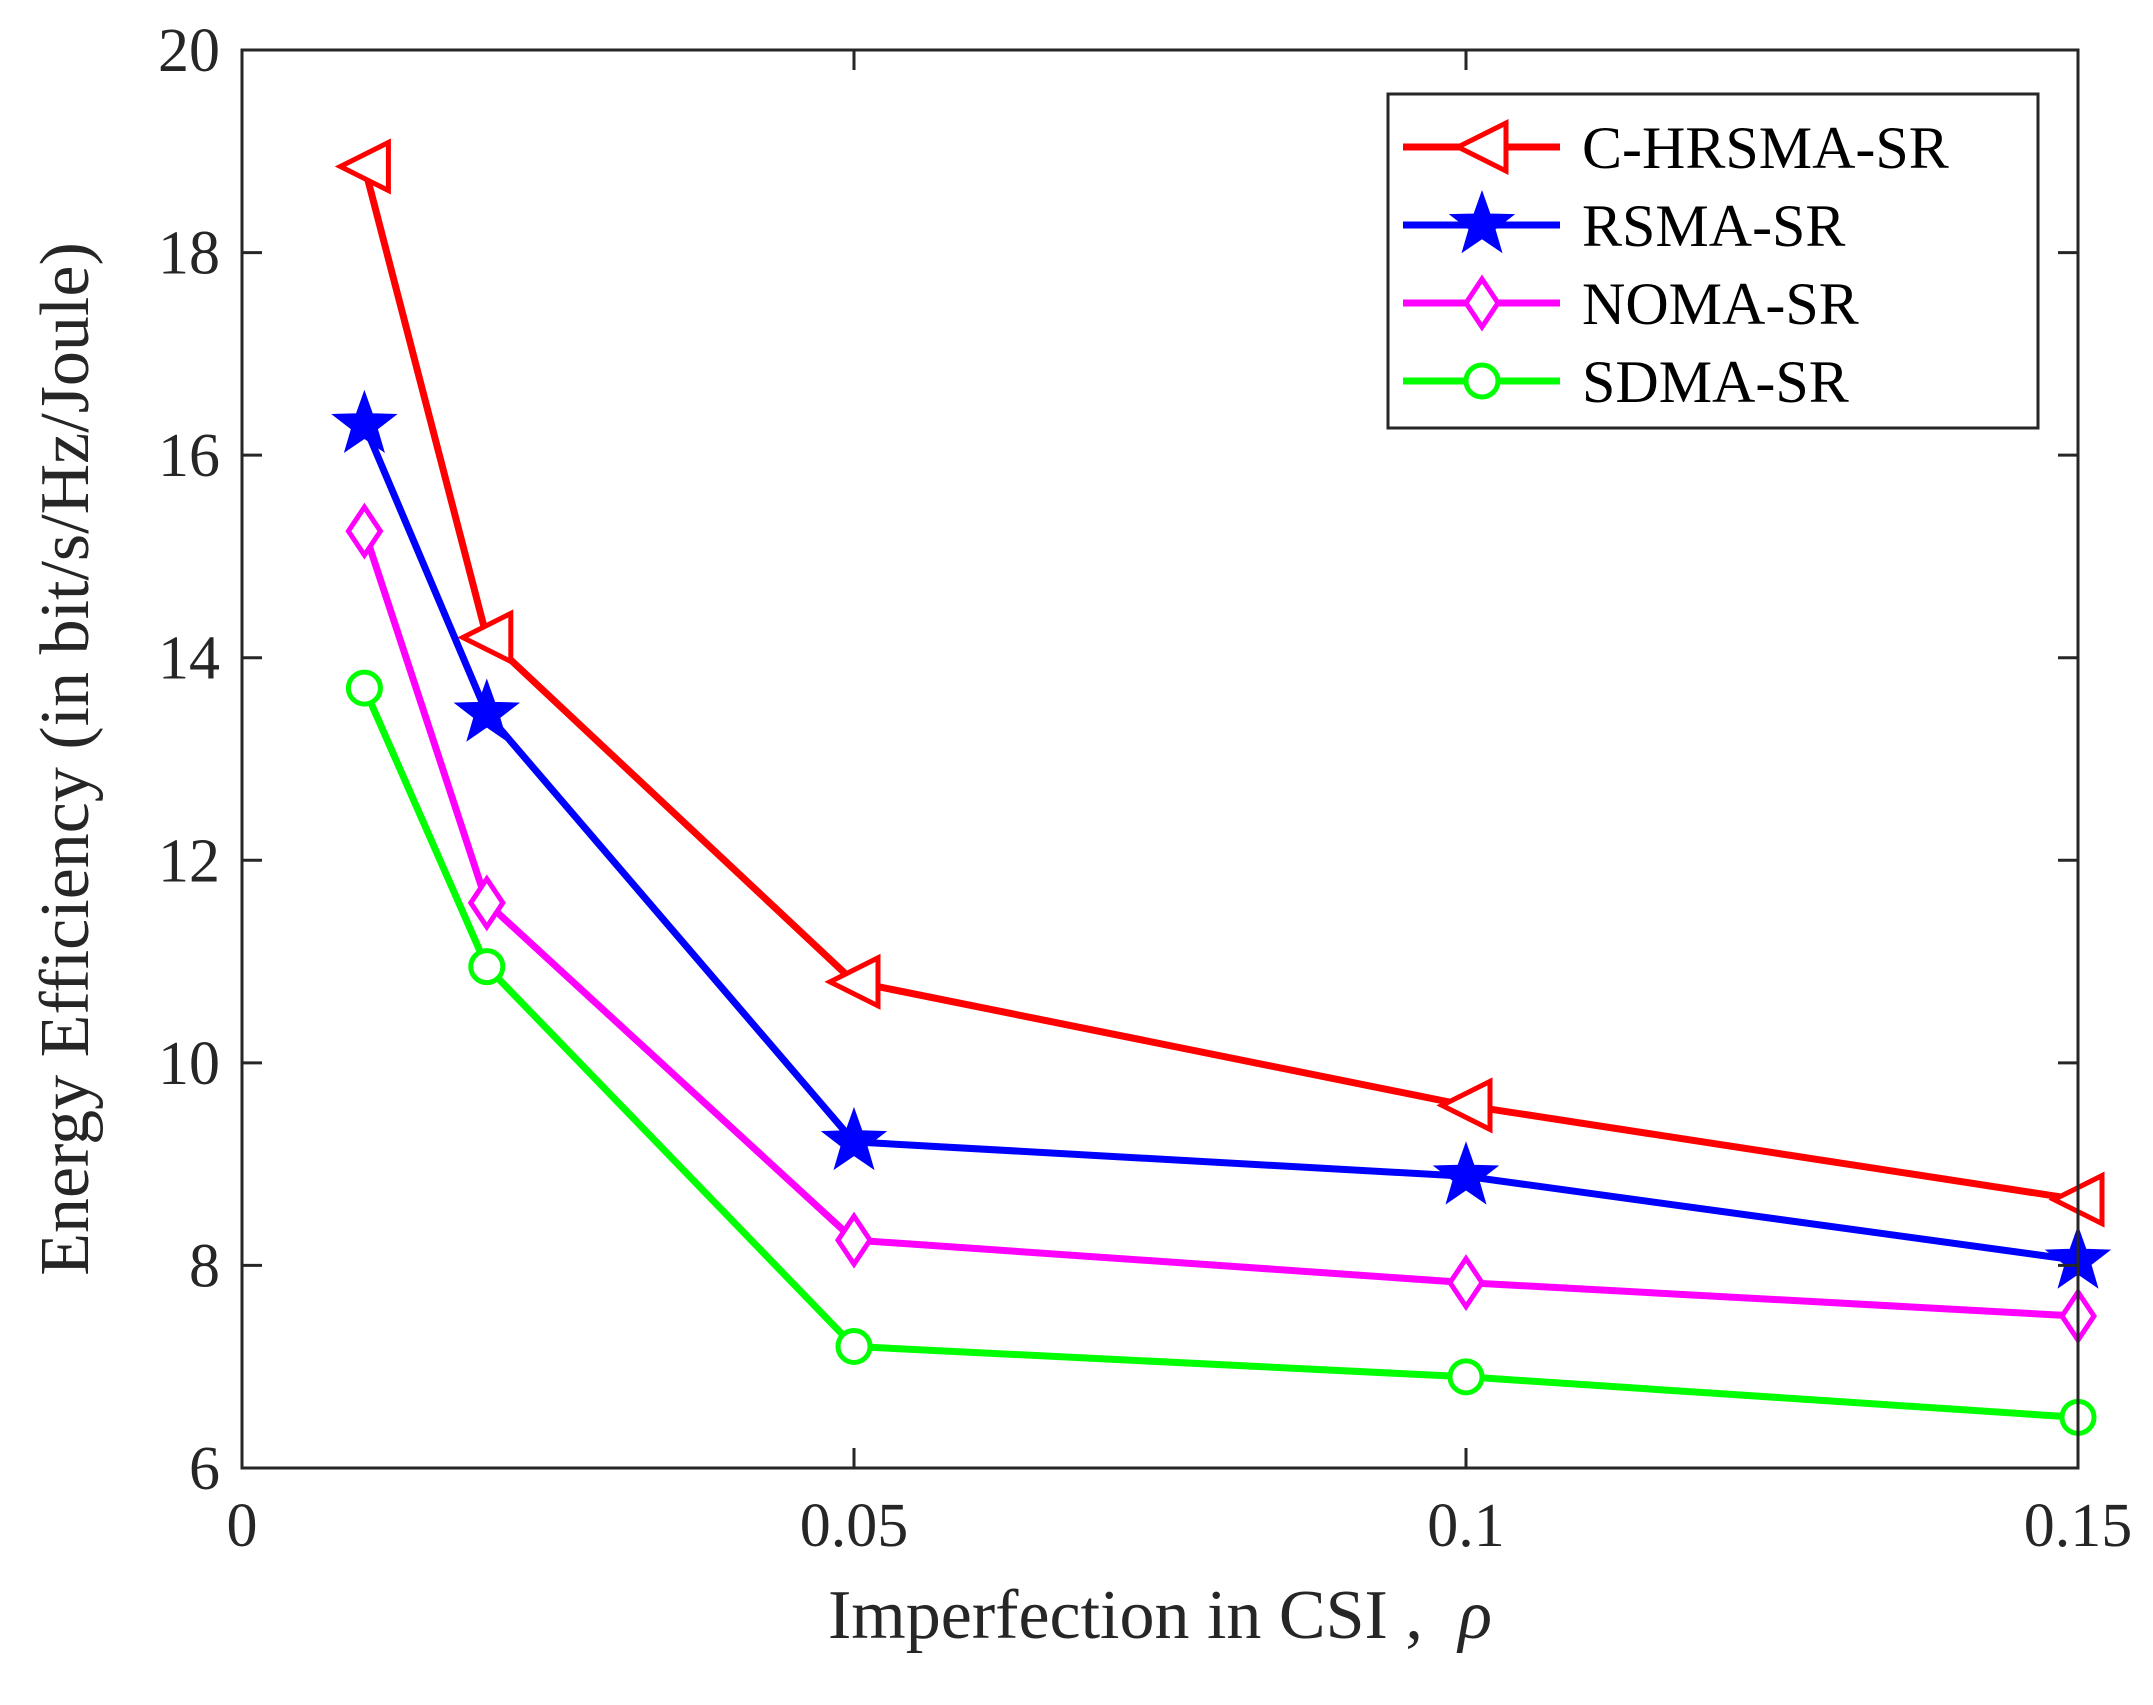 This screenshot has width=2153, height=1705. I want to click on y-tick-label: 8, so click(204, 1266).